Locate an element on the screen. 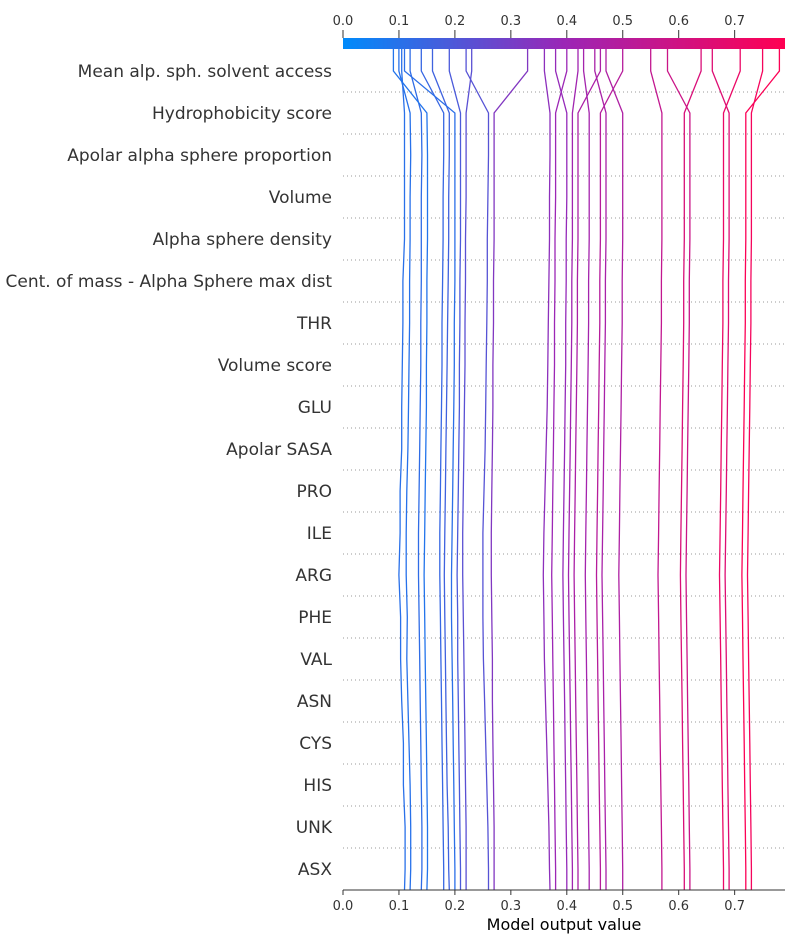 The width and height of the screenshot is (800, 950). feature-label-hydrophobicity-score: Hydrophobicity score is located at coordinates (242, 114).